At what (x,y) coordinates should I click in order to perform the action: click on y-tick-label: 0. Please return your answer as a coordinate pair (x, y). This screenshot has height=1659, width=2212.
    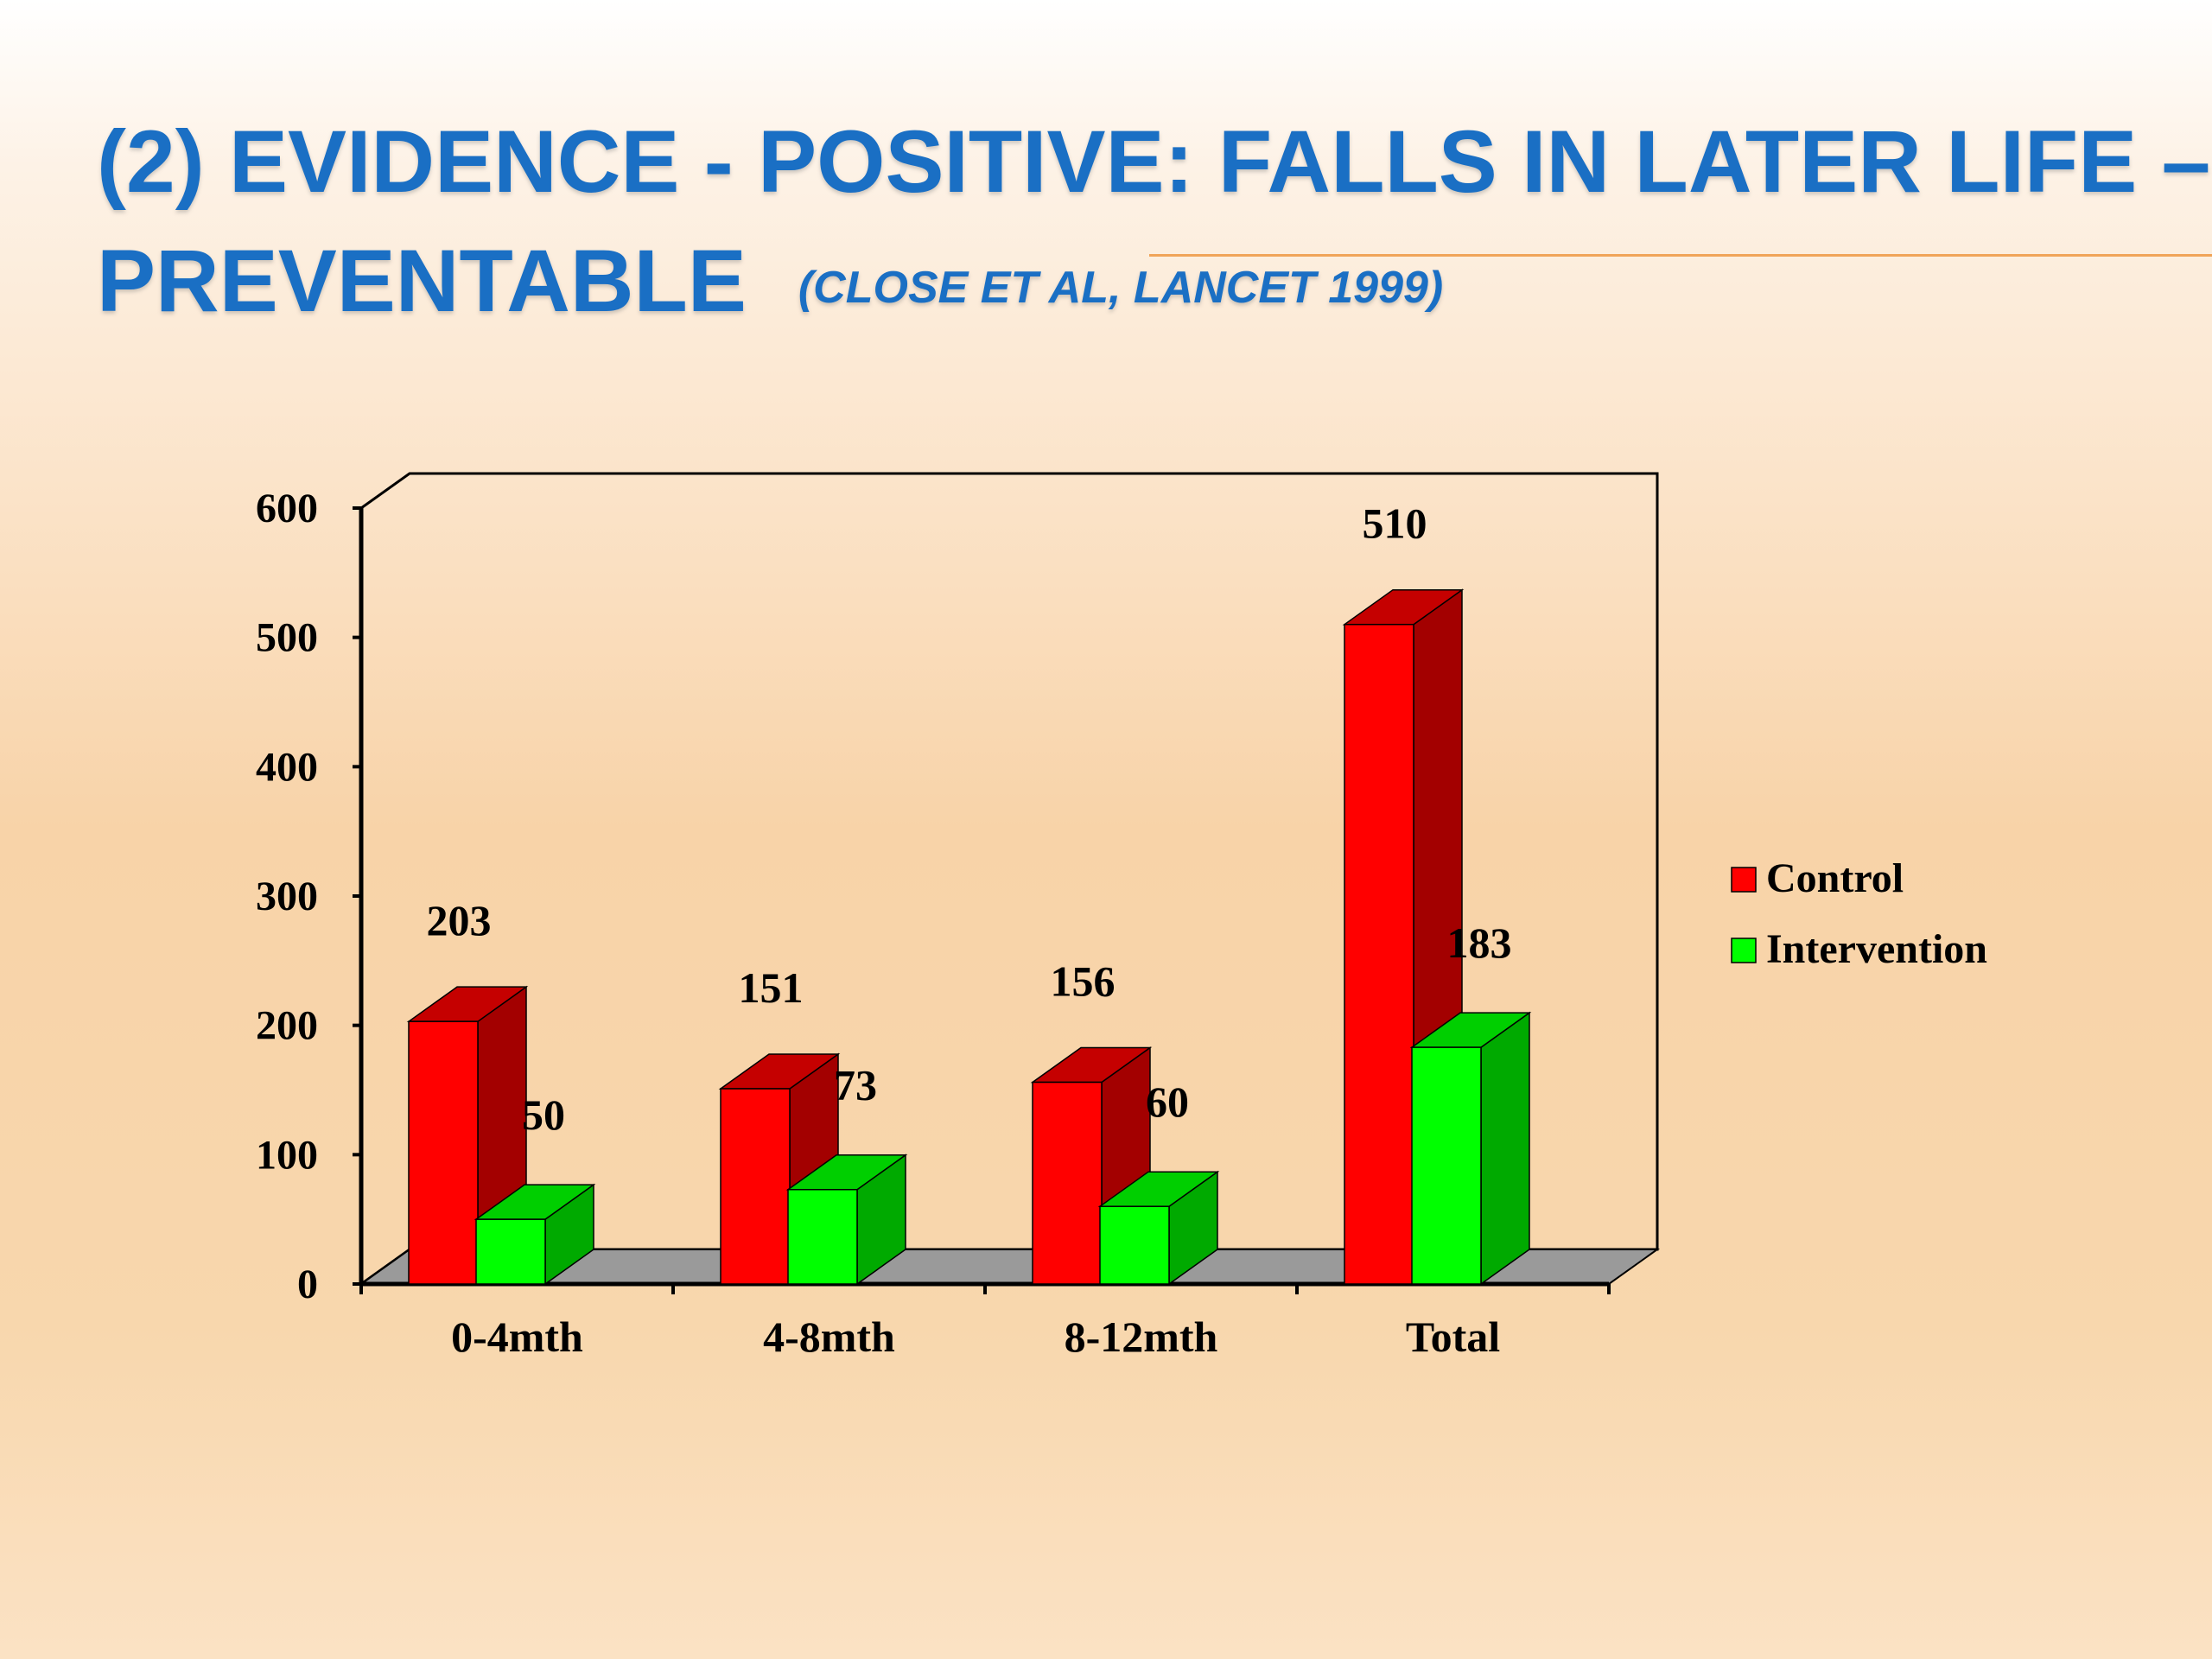
    Looking at the image, I should click on (307, 1284).